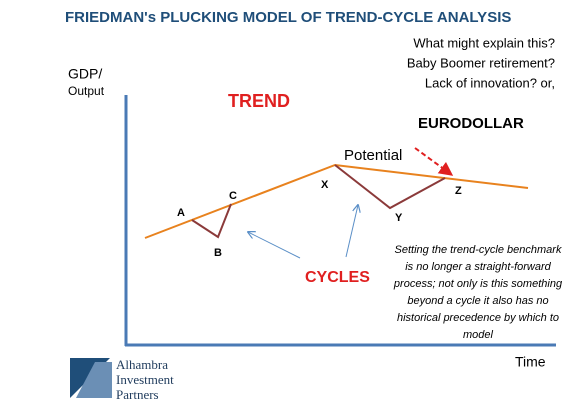 This screenshot has width=577, height=408. Describe the element at coordinates (137, 394) in the screenshot. I see `logo-text: Partners` at that location.